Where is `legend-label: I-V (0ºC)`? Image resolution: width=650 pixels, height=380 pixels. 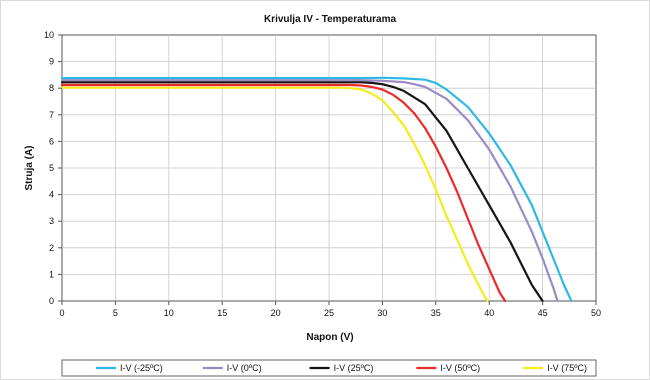
legend-label: I-V (0ºC) is located at coordinates (244, 368).